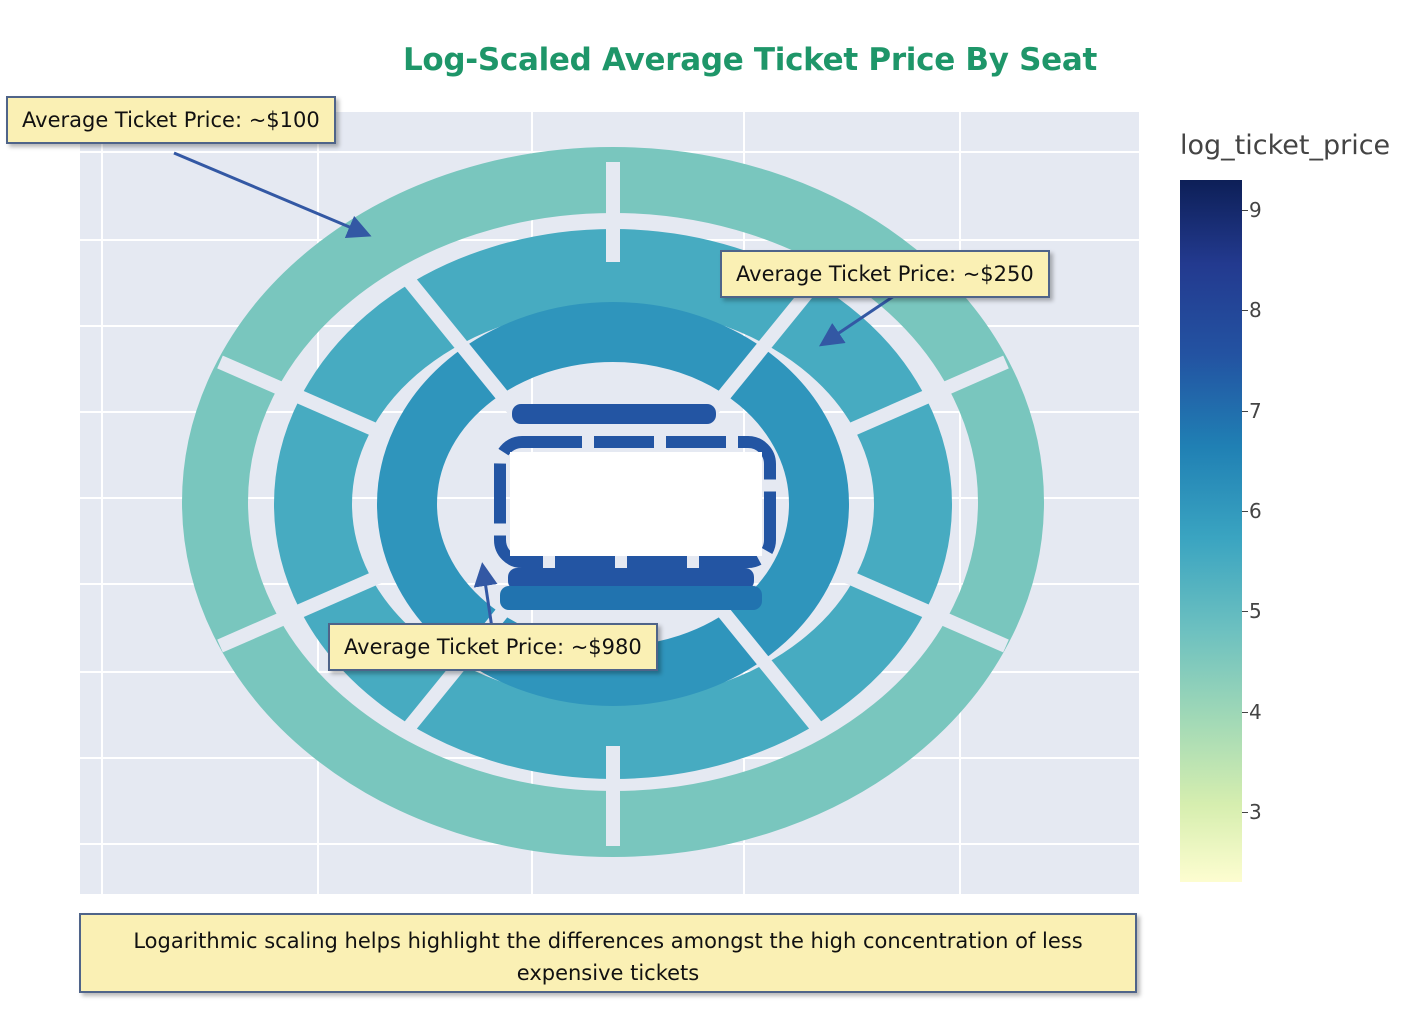 The height and width of the screenshot is (1014, 1424). What do you see at coordinates (1255, 510) in the screenshot?
I see `colorbar-tick-label: 6` at bounding box center [1255, 510].